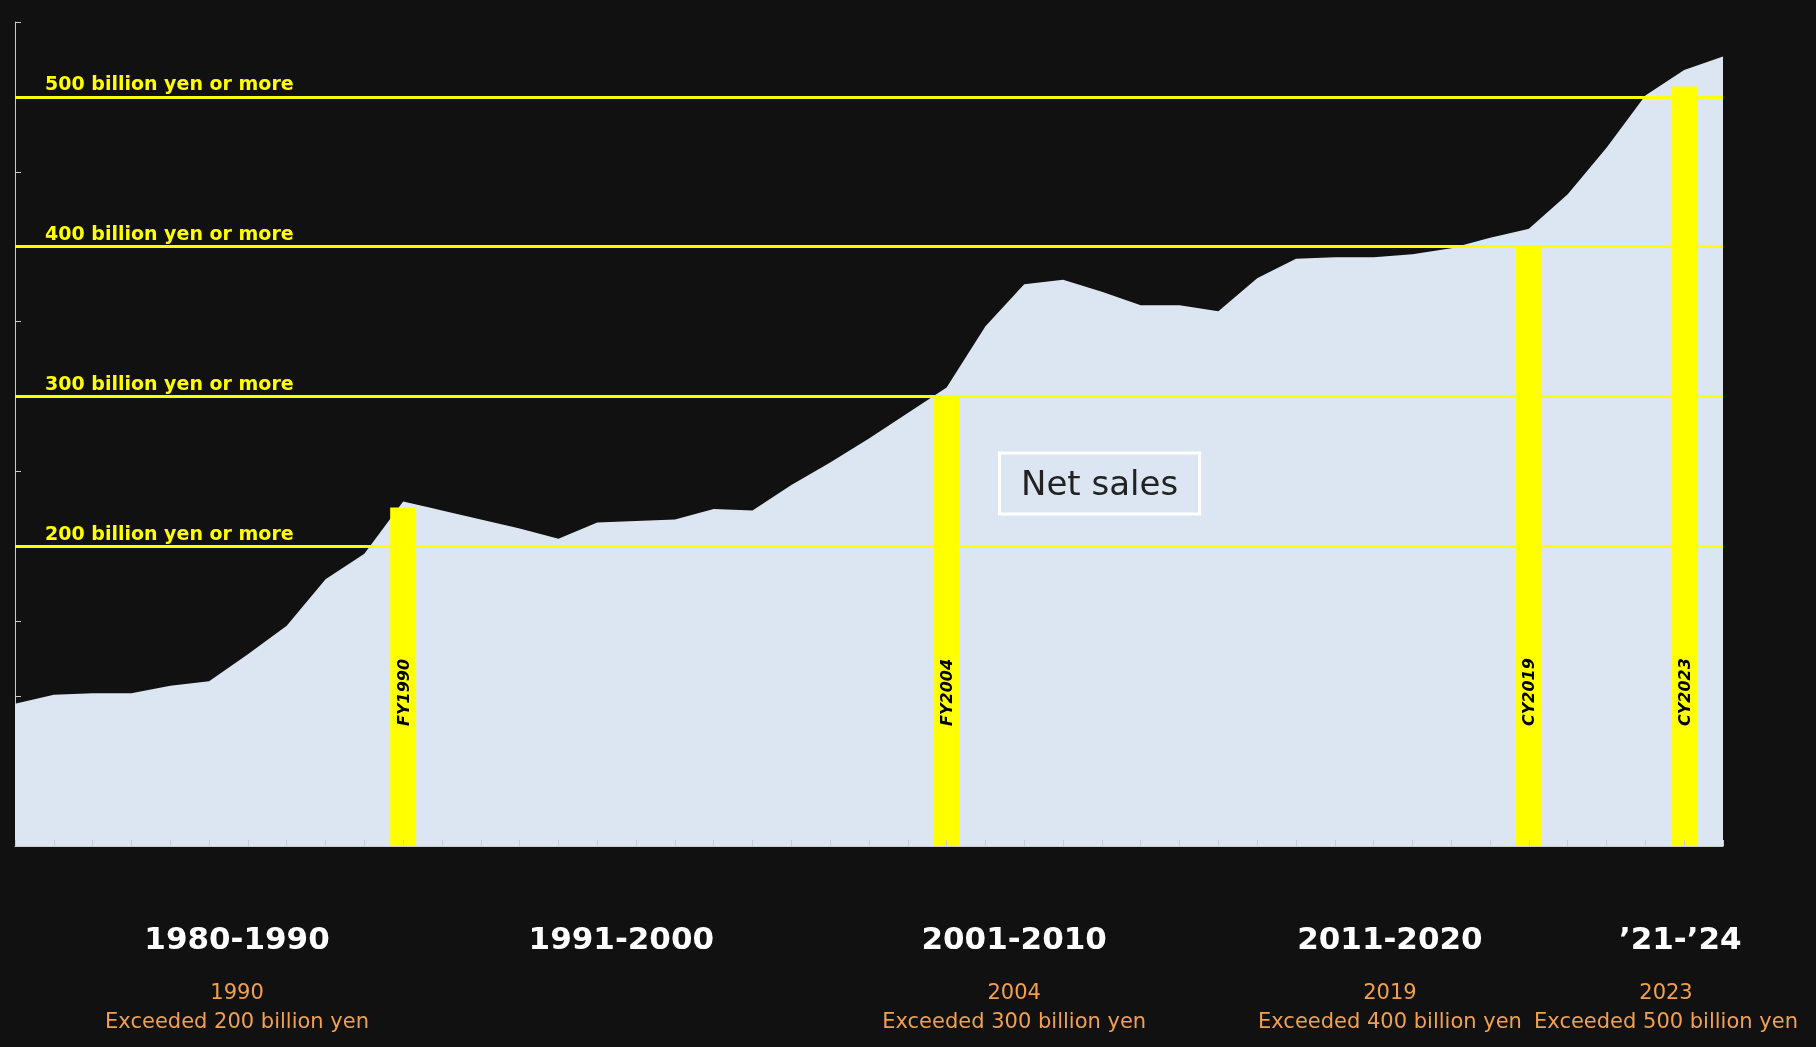 The image size is (1816, 1047). Describe the element at coordinates (1529, 692) in the screenshot. I see `x-tick-label: CY2019` at that location.